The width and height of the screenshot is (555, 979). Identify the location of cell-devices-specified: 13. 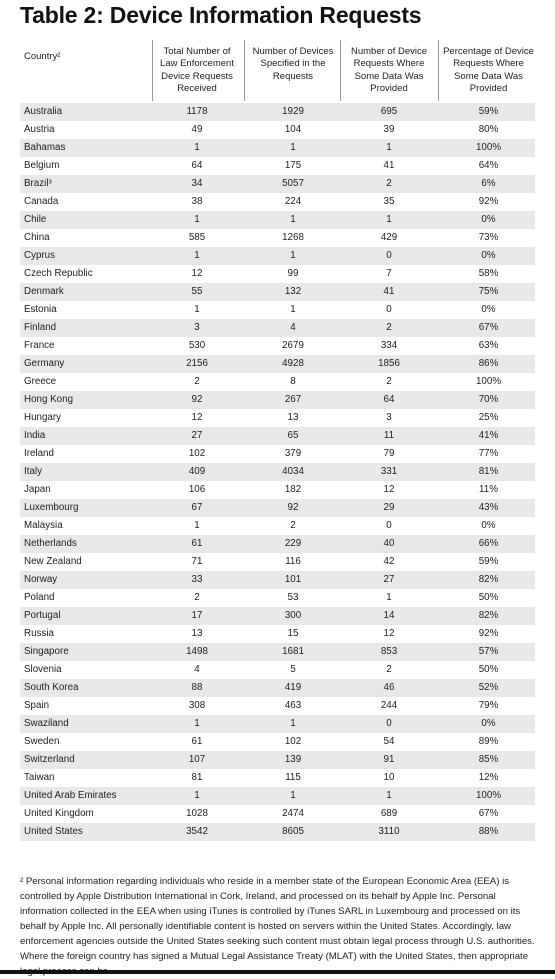
(293, 417).